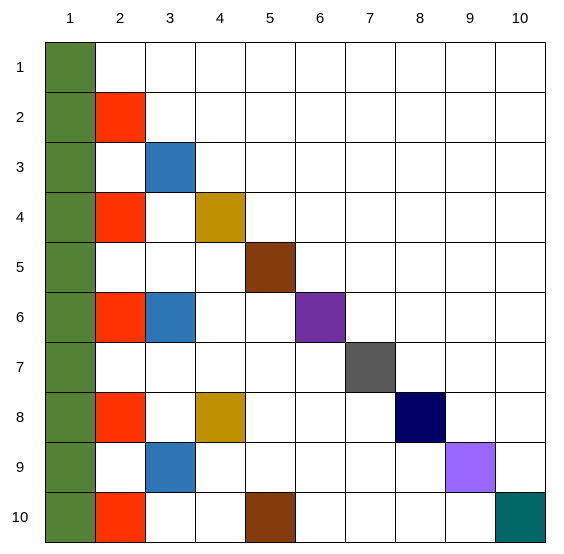 Image resolution: width=564 pixels, height=554 pixels. What do you see at coordinates (221, 168) in the screenshot?
I see `grid-cell-r3-c4` at bounding box center [221, 168].